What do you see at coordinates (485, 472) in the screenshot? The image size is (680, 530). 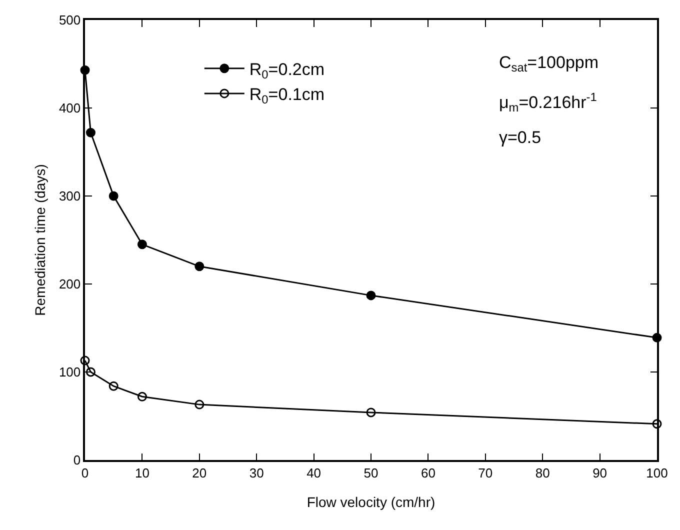 I see `x-tick-label: 70` at bounding box center [485, 472].